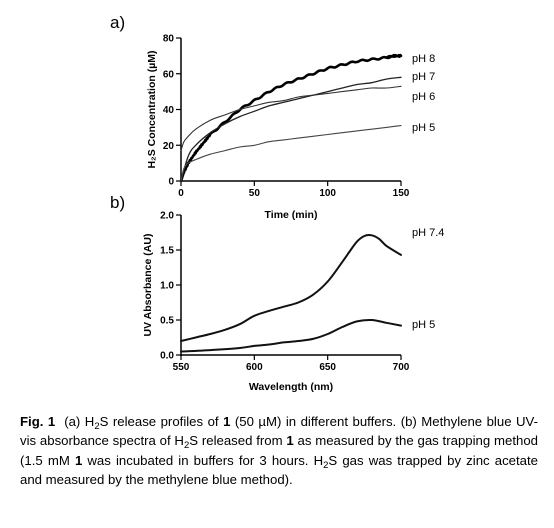 This screenshot has height=528, width=554. I want to click on x-tick-label: 550, so click(181, 367).